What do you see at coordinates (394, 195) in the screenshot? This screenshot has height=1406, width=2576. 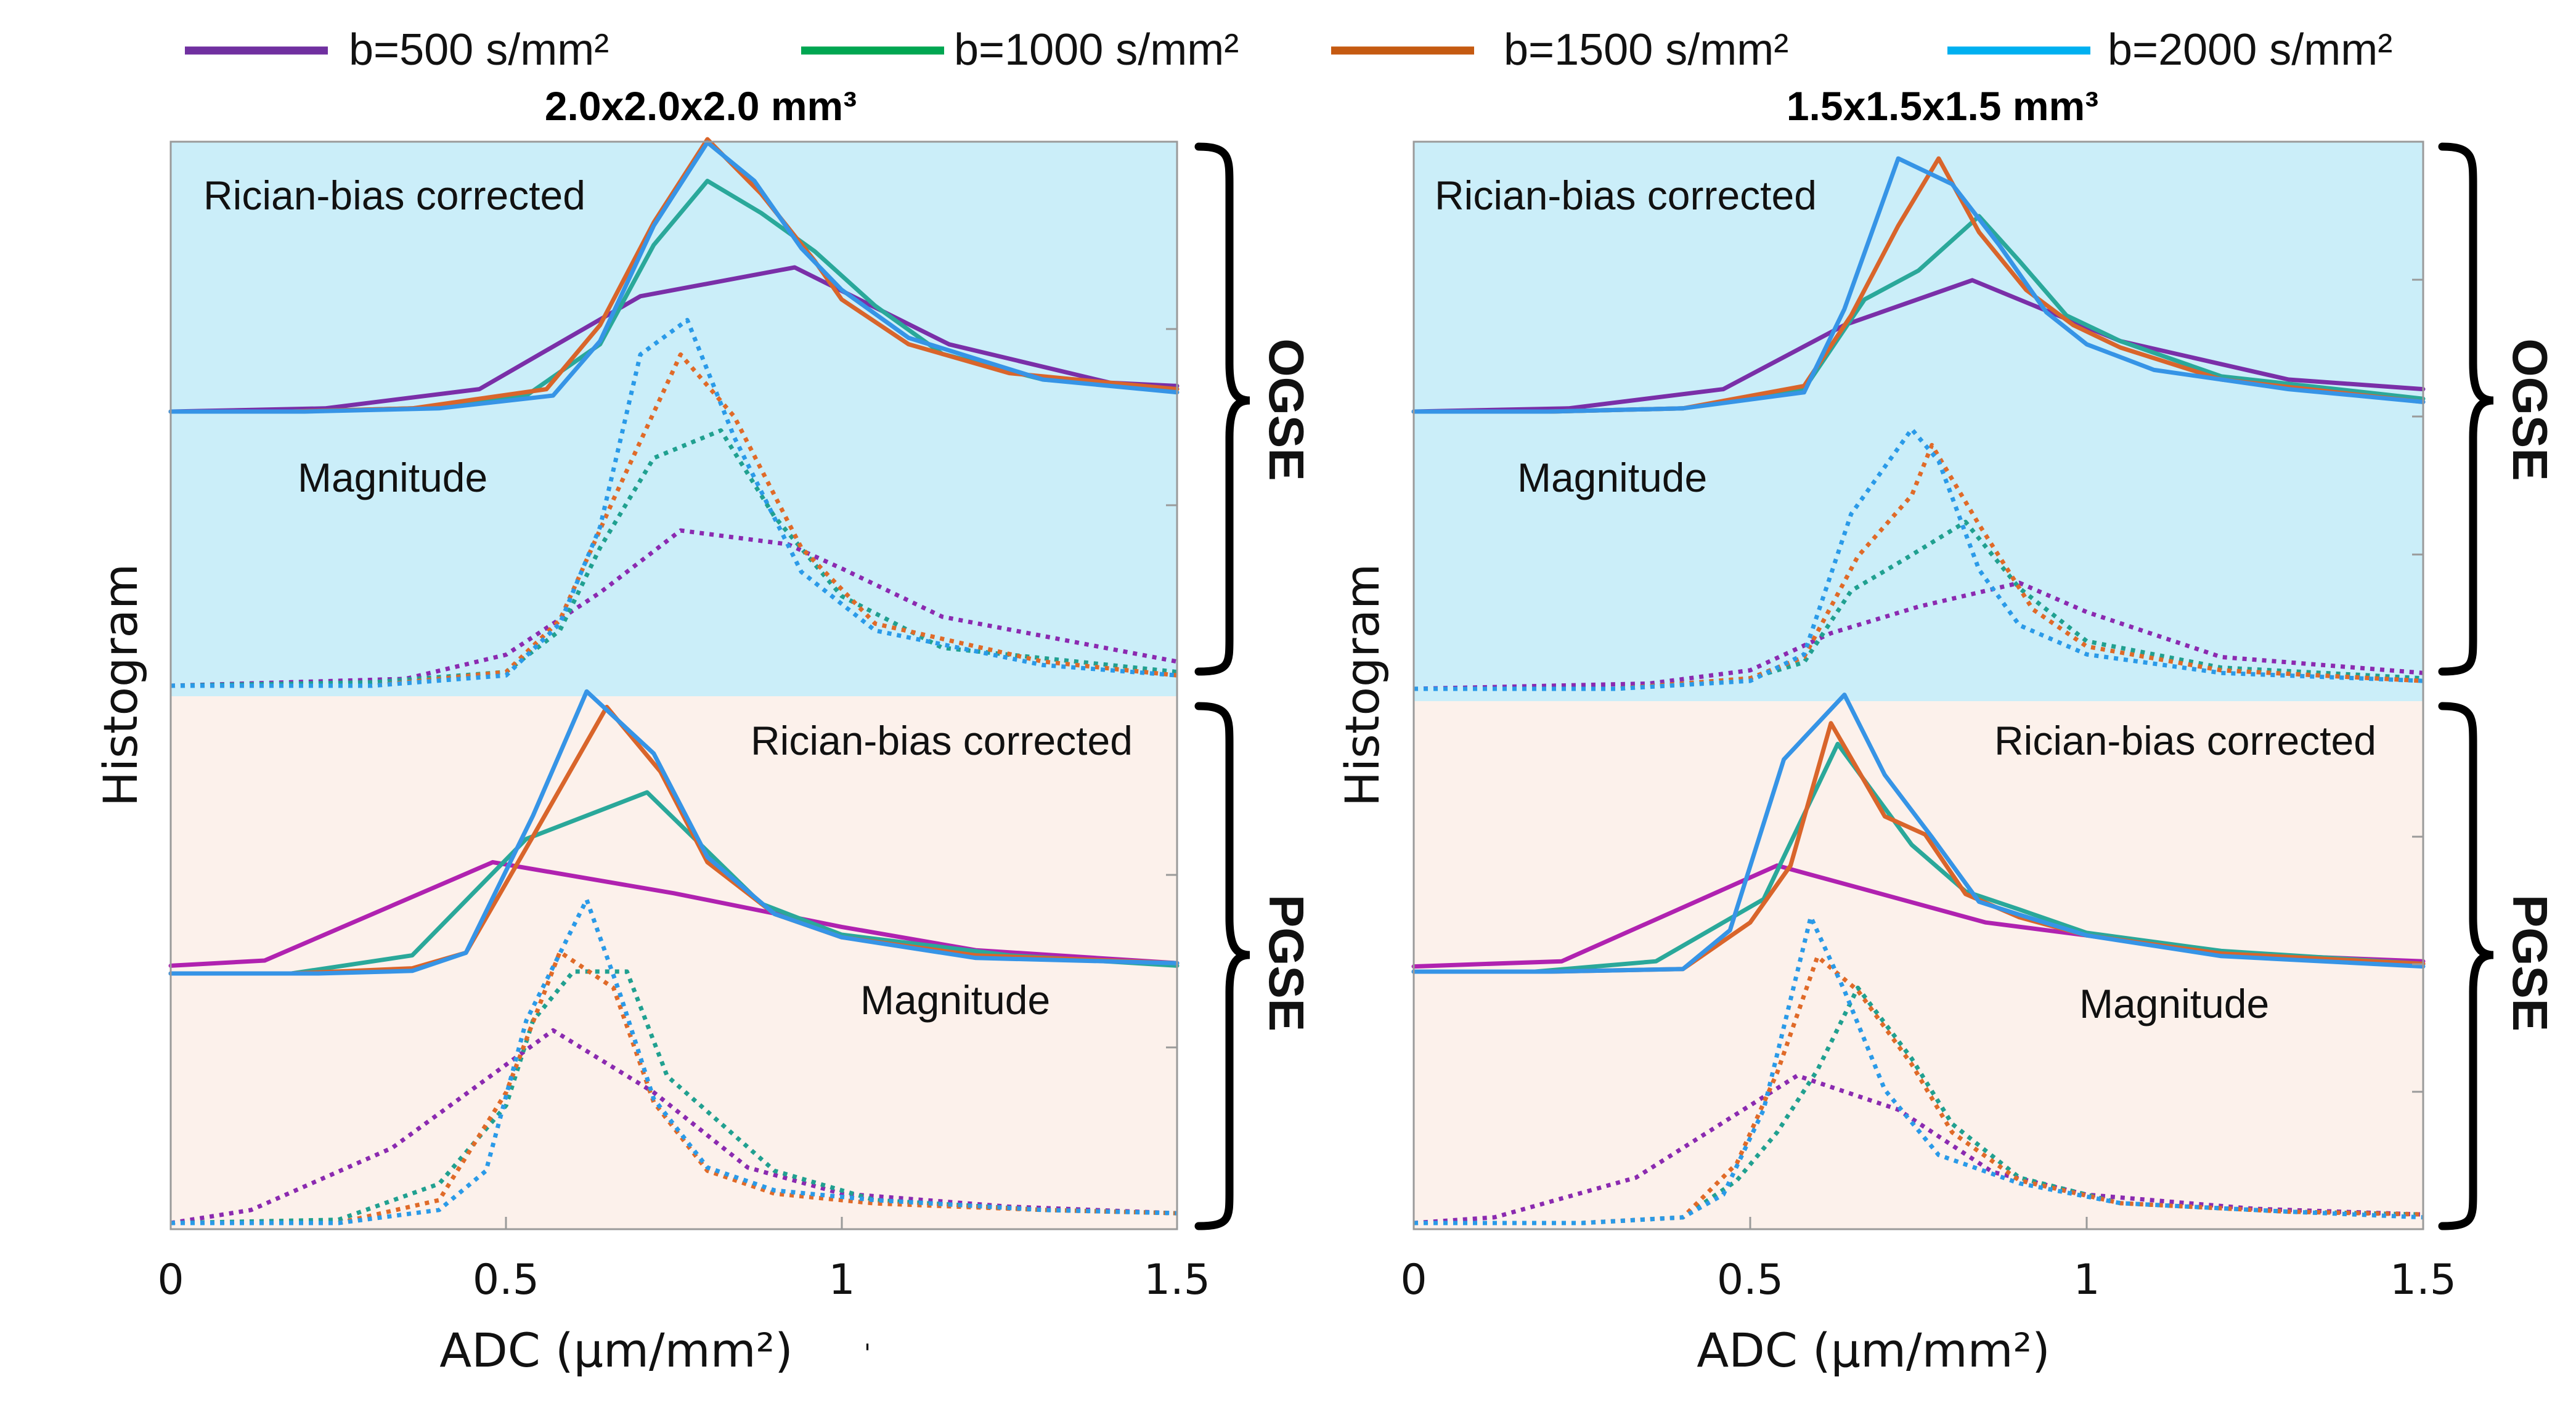 I see `panel-left-ogse-rician-label: Rician-bias corrected` at bounding box center [394, 195].